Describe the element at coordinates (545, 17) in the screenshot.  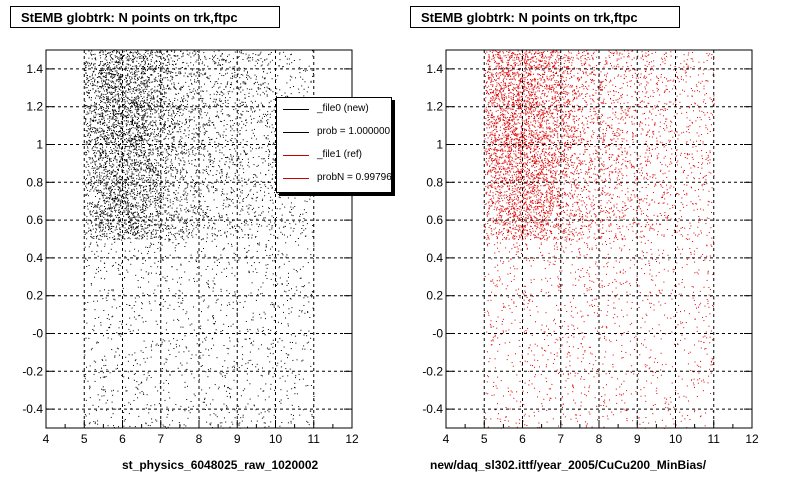
I see `right-chart-title: StEMB globtrk: N points on trk,ftpc` at that location.